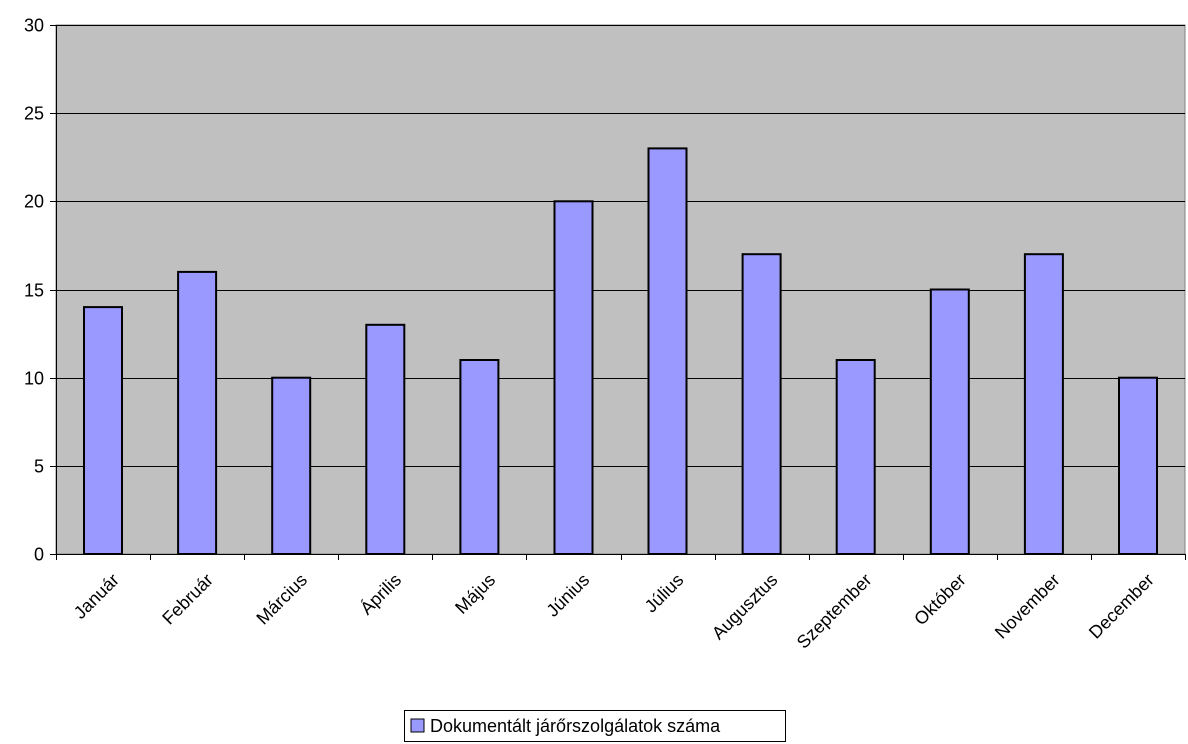  I want to click on y-tick-label: 0, so click(39, 555).